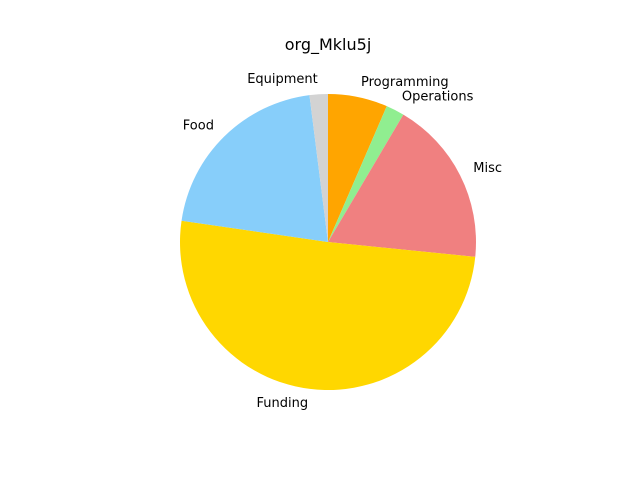 The image size is (640, 480). I want to click on pie-slice-equipment, so click(318, 168).